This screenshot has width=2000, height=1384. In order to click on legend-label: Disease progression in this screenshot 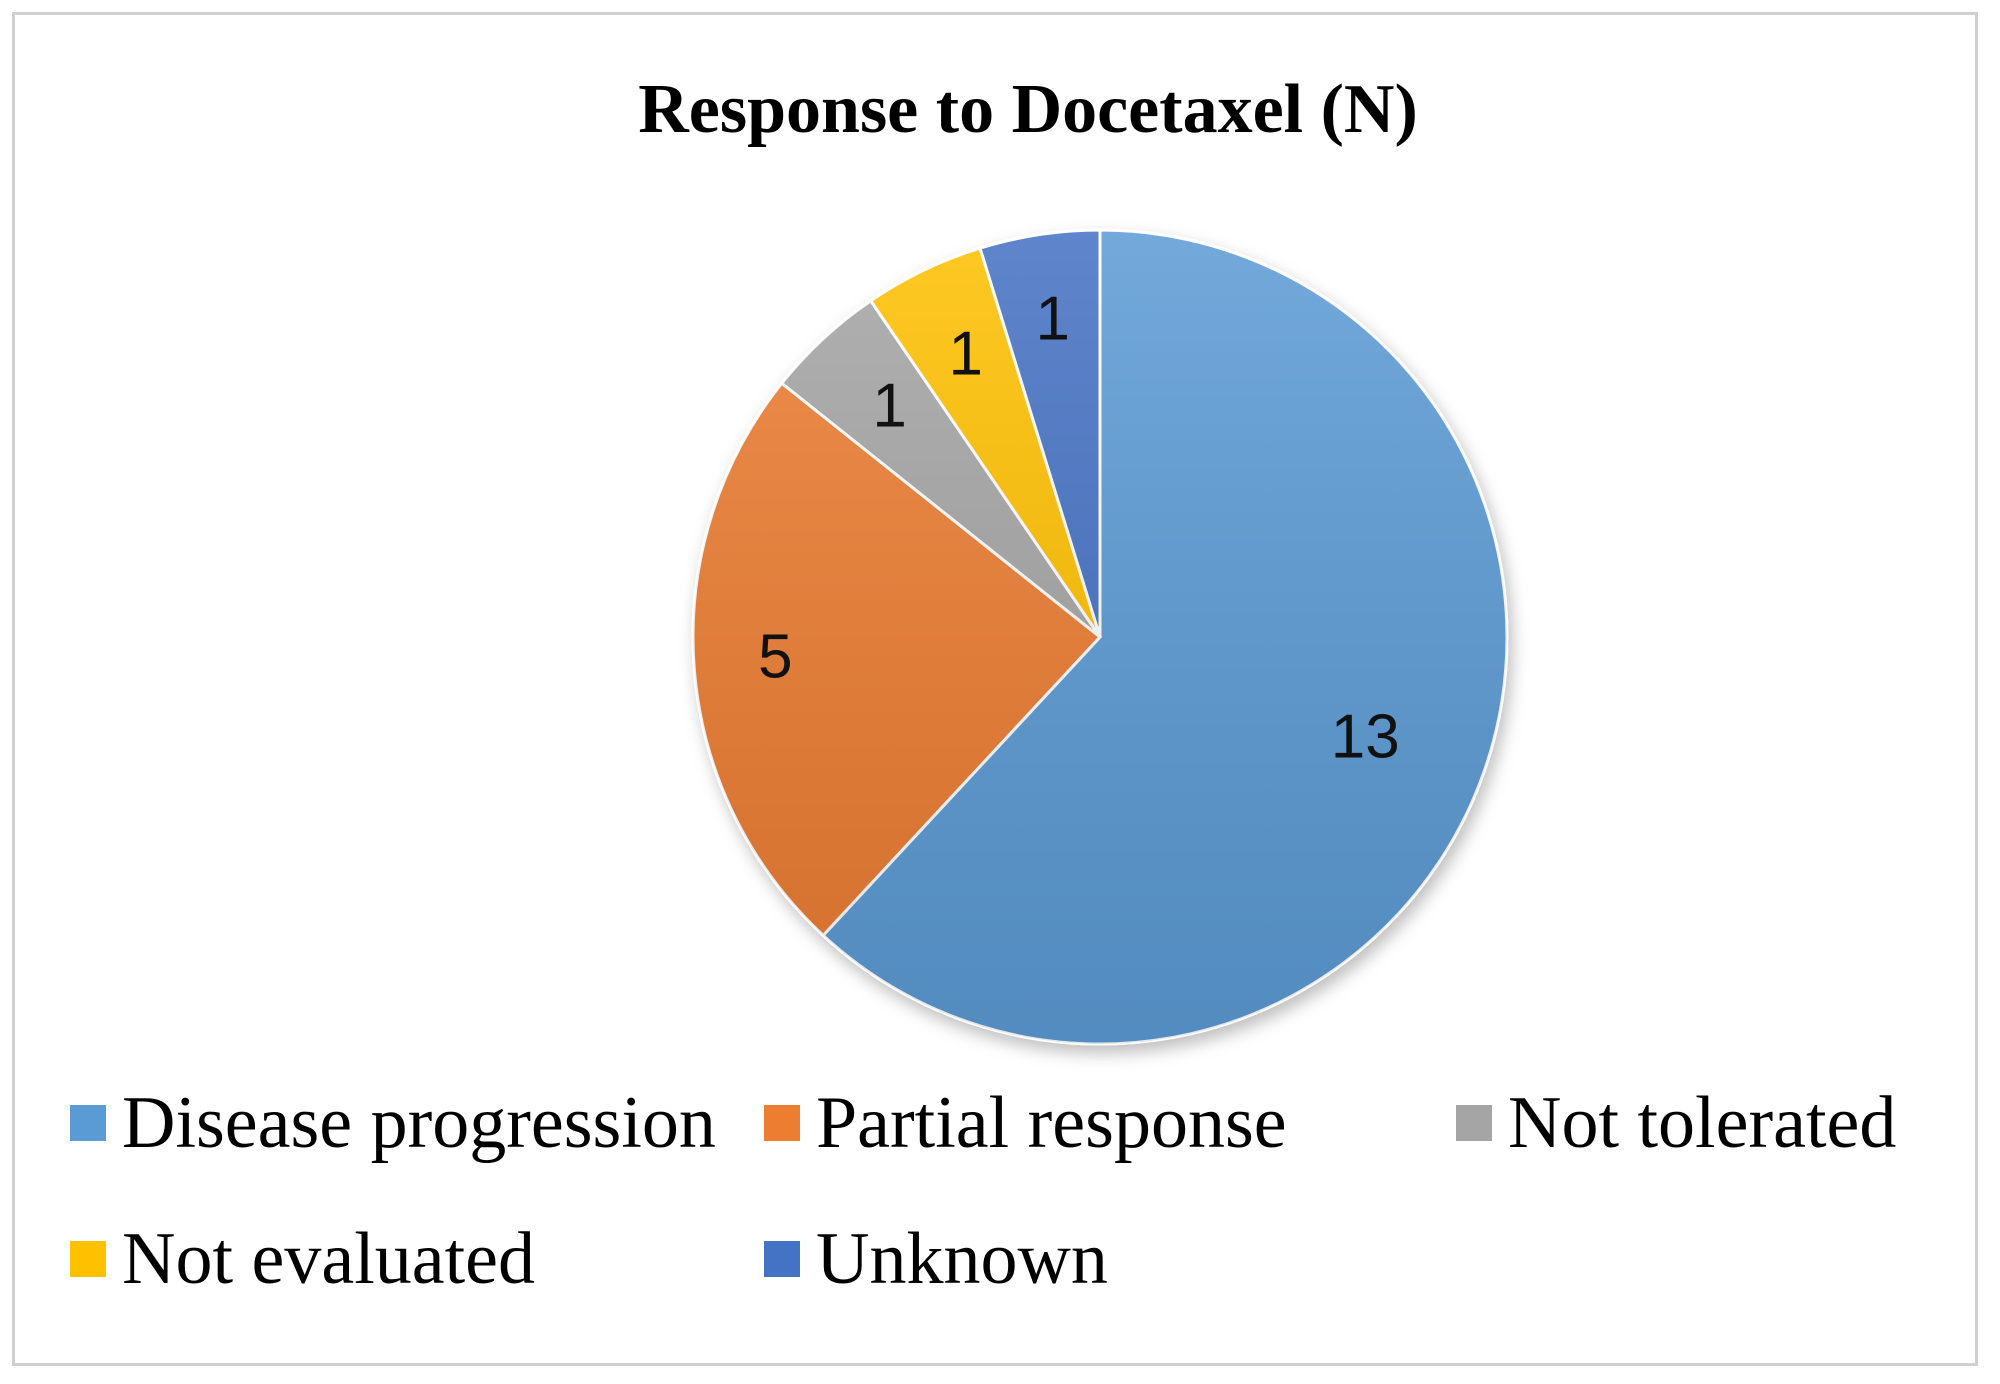, I will do `click(419, 1123)`.